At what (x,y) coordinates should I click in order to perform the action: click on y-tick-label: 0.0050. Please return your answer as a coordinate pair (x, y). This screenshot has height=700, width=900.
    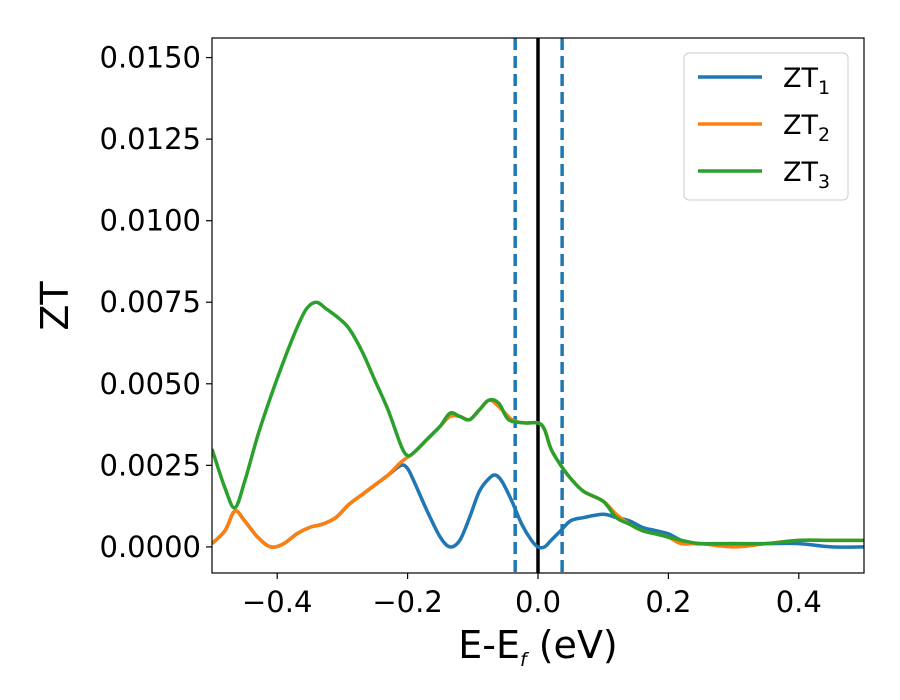
    Looking at the image, I should click on (150, 384).